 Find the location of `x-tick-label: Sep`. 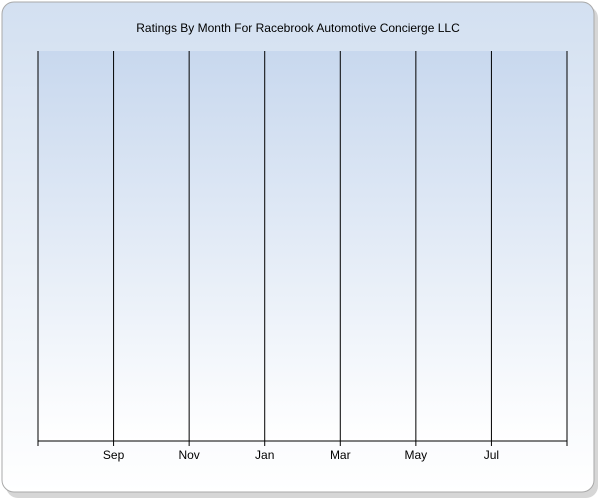

x-tick-label: Sep is located at coordinates (114, 455).